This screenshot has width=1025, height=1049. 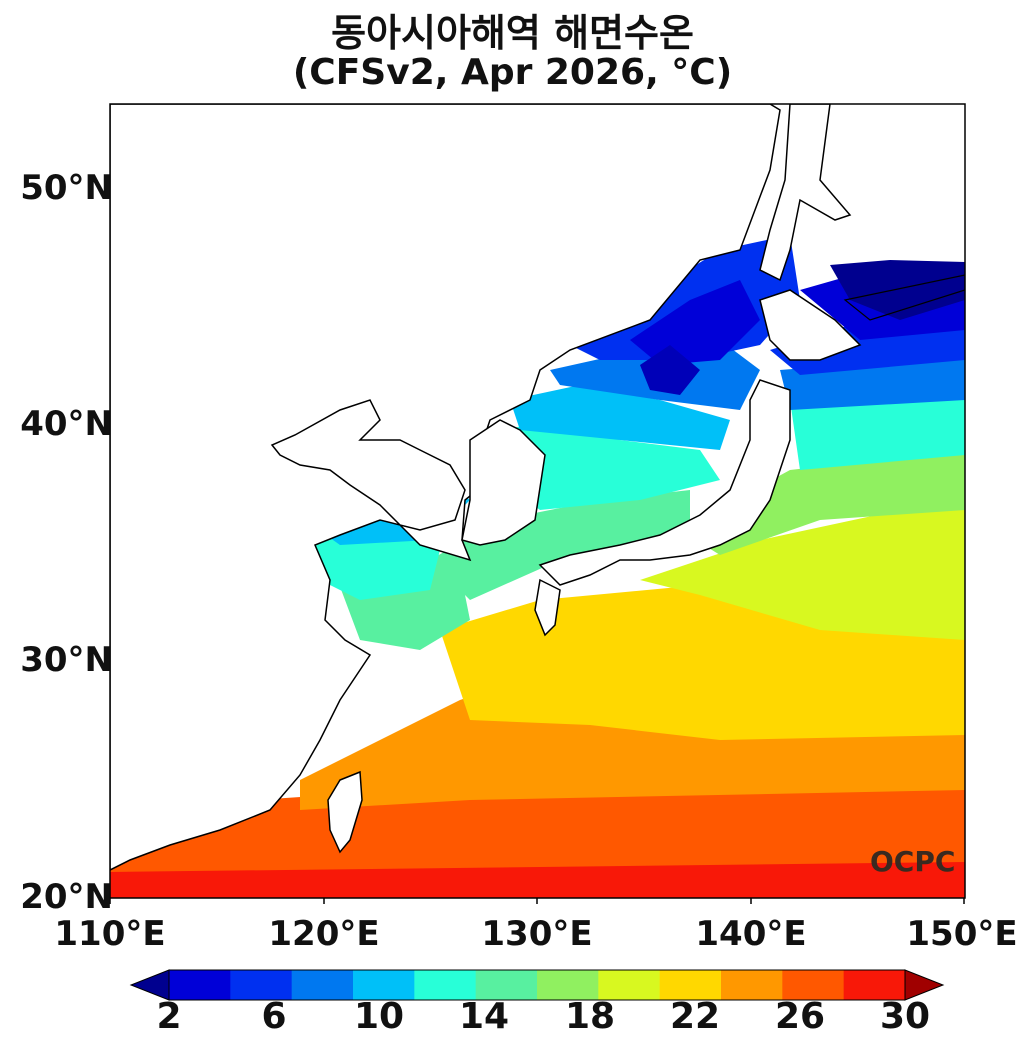 What do you see at coordinates (537, 934) in the screenshot?
I see `x-tick-130e: 130°E` at bounding box center [537, 934].